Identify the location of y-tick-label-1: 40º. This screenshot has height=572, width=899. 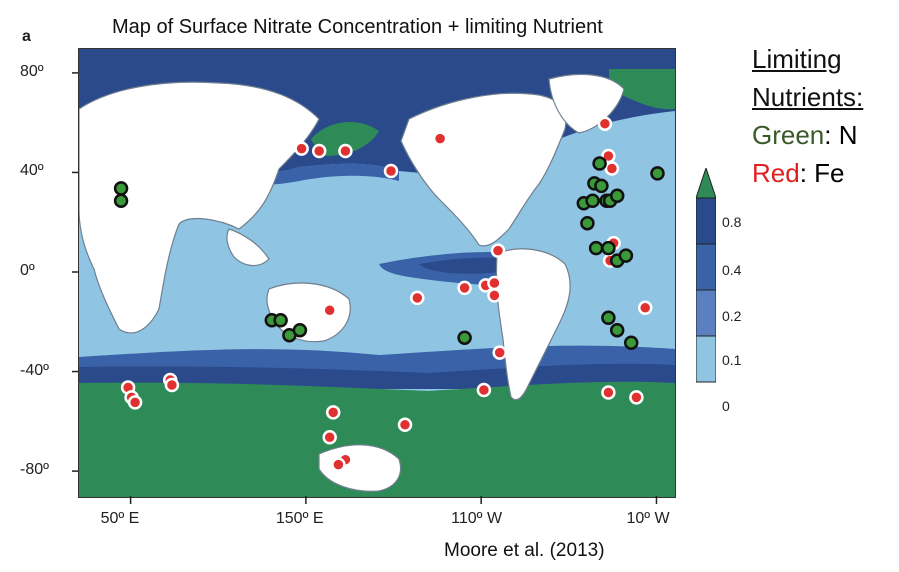
(32, 171).